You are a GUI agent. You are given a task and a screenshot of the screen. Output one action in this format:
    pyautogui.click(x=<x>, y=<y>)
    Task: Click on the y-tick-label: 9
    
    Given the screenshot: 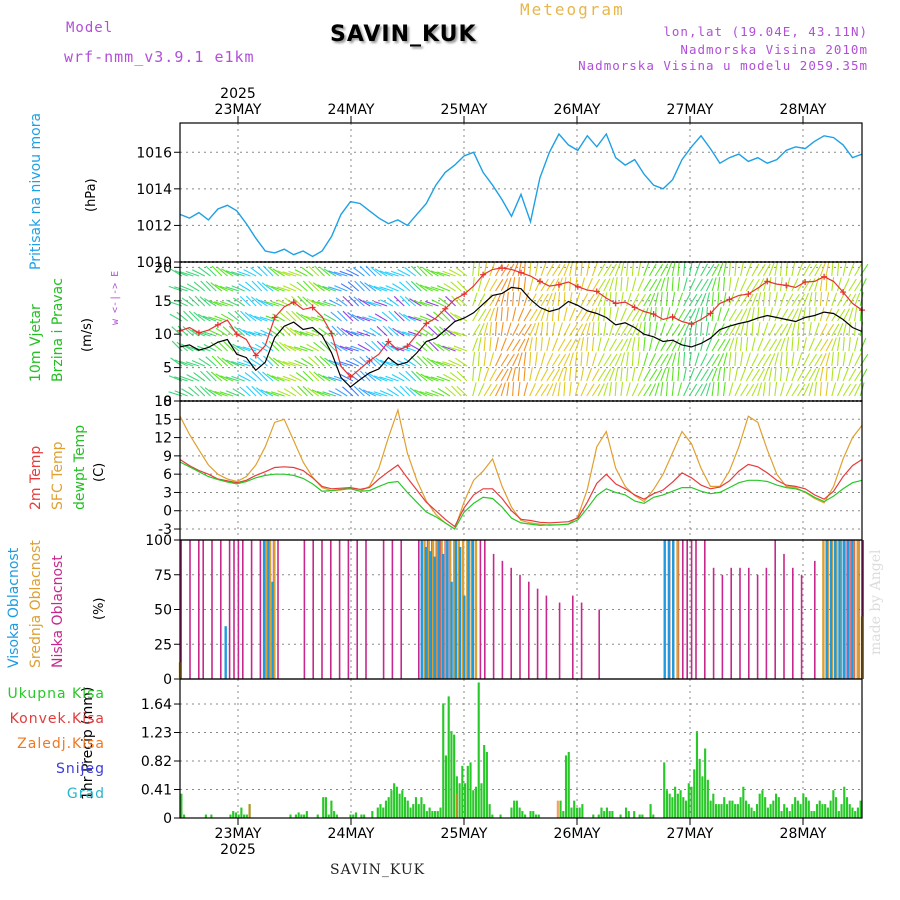 What is the action you would take?
    pyautogui.click(x=167, y=457)
    